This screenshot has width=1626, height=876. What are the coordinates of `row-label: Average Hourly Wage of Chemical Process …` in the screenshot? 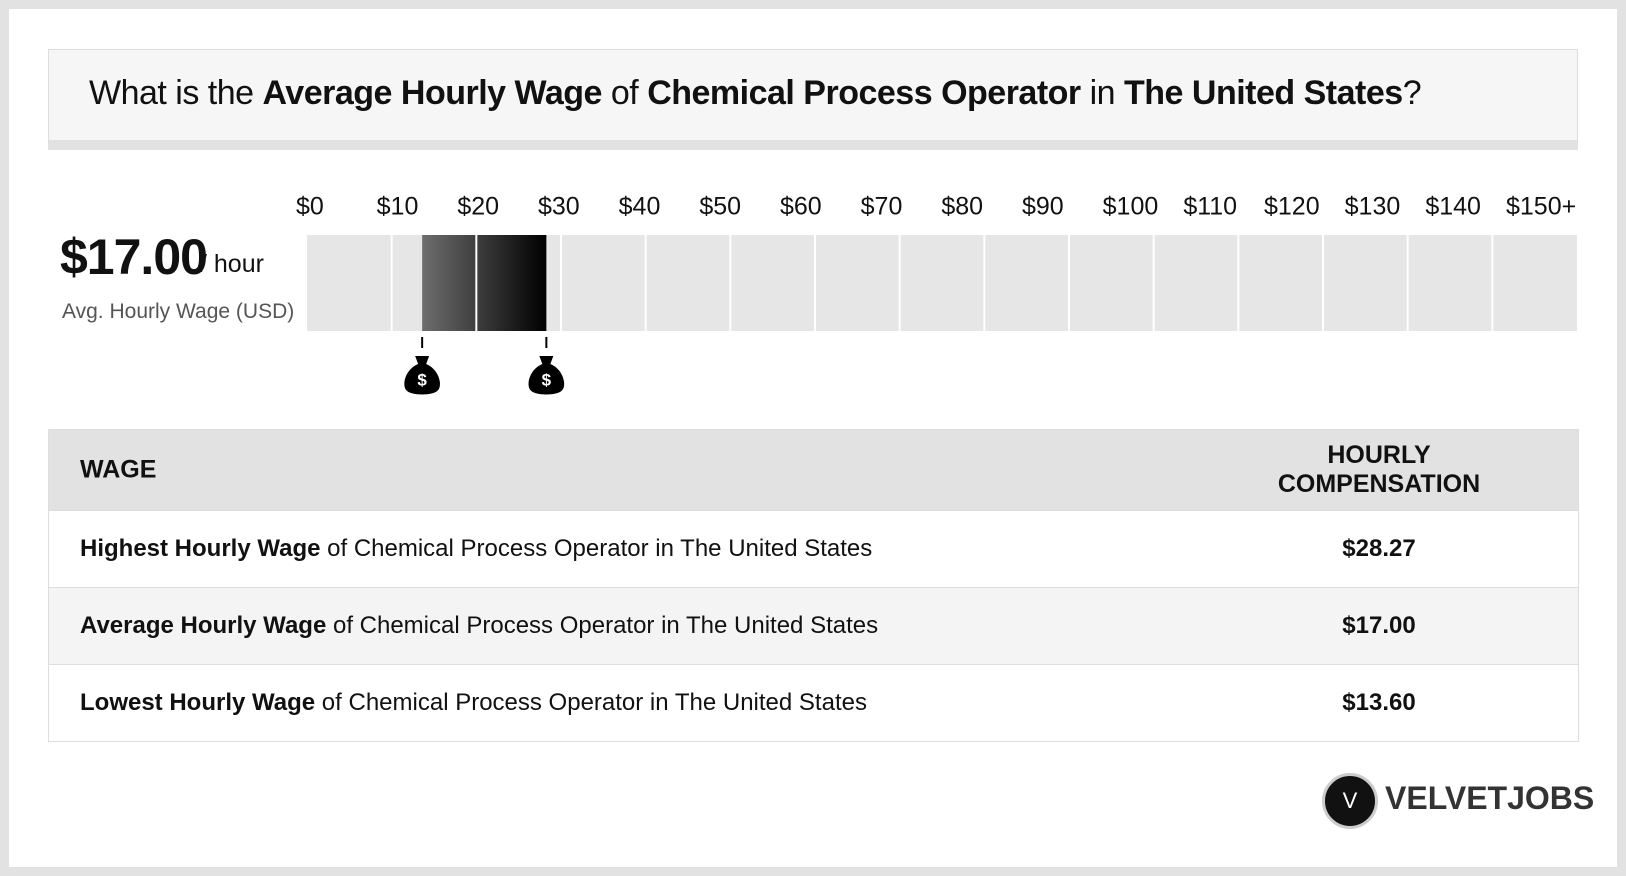 It's located at (479, 626).